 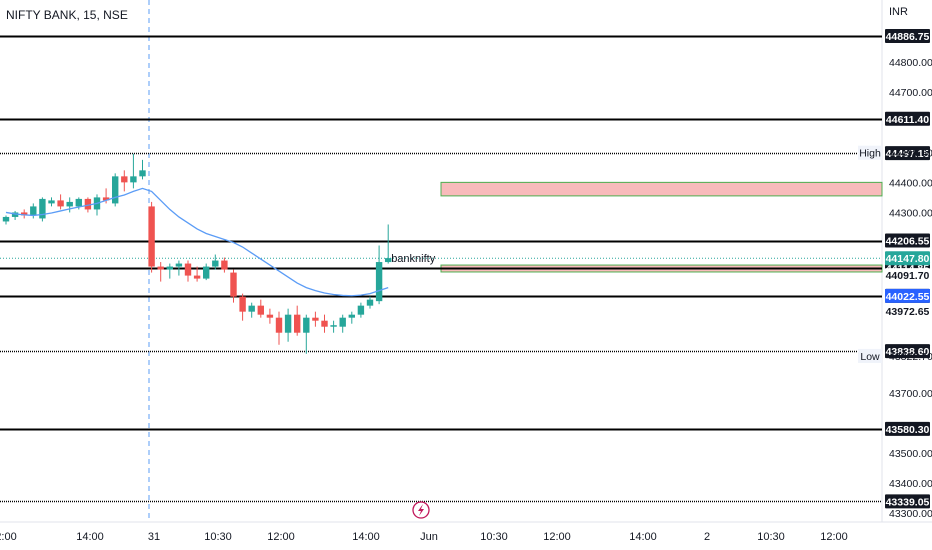 I want to click on level-tag-label: 43838.60, so click(x=908, y=352).